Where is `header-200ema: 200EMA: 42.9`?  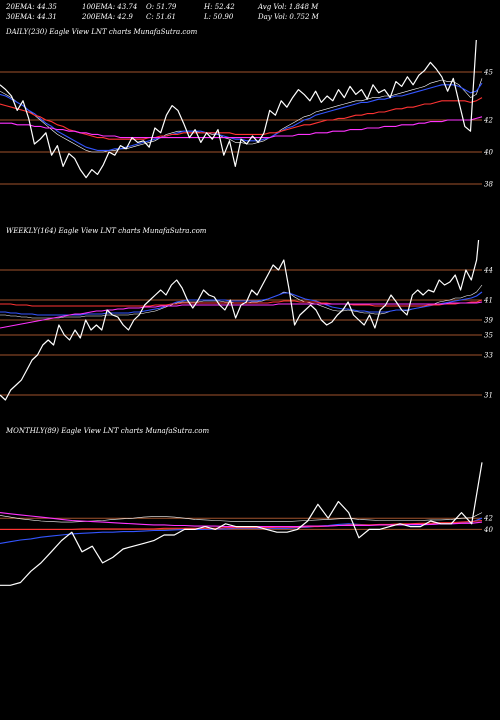
header-200ema: 200EMA: 42.9 is located at coordinates (107, 17).